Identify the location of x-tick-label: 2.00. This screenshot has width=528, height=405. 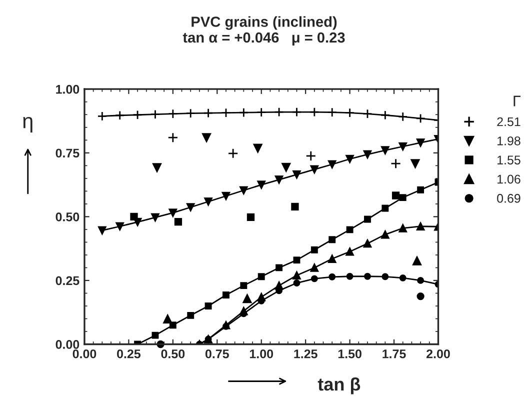
(438, 353).